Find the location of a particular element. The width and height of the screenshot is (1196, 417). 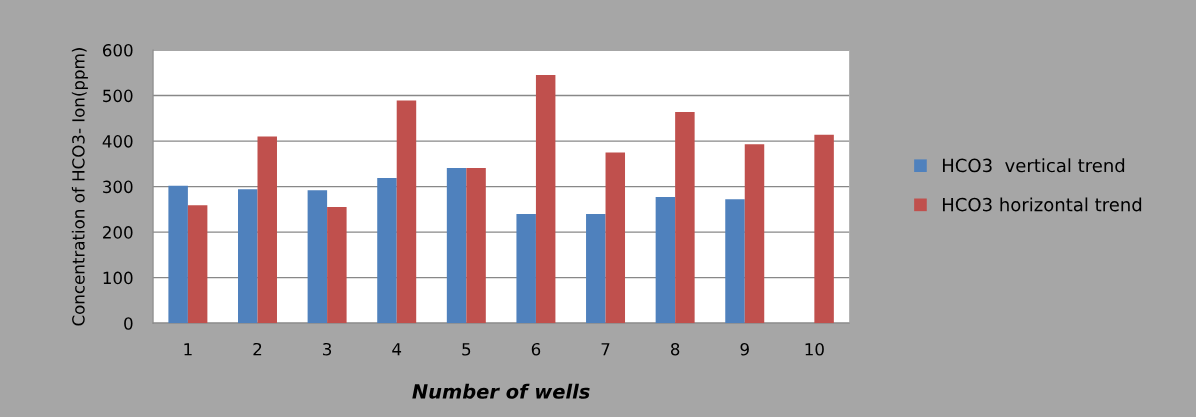

y-axis-title: Concentration of HCO3- Ion(ppm) is located at coordinates (79, 187).